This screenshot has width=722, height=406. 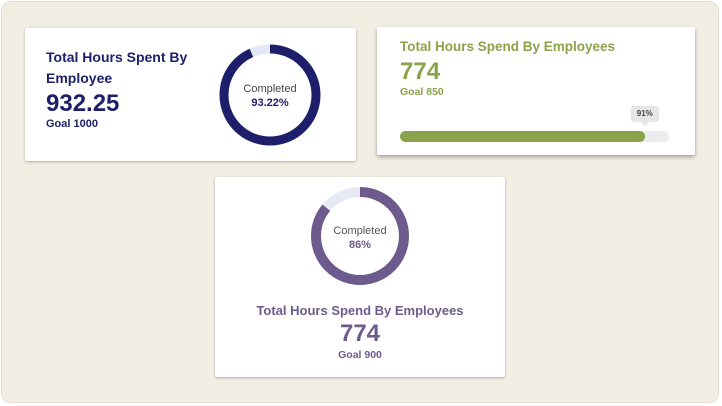 I want to click on goal-text: Goal 850, so click(x=422, y=92).